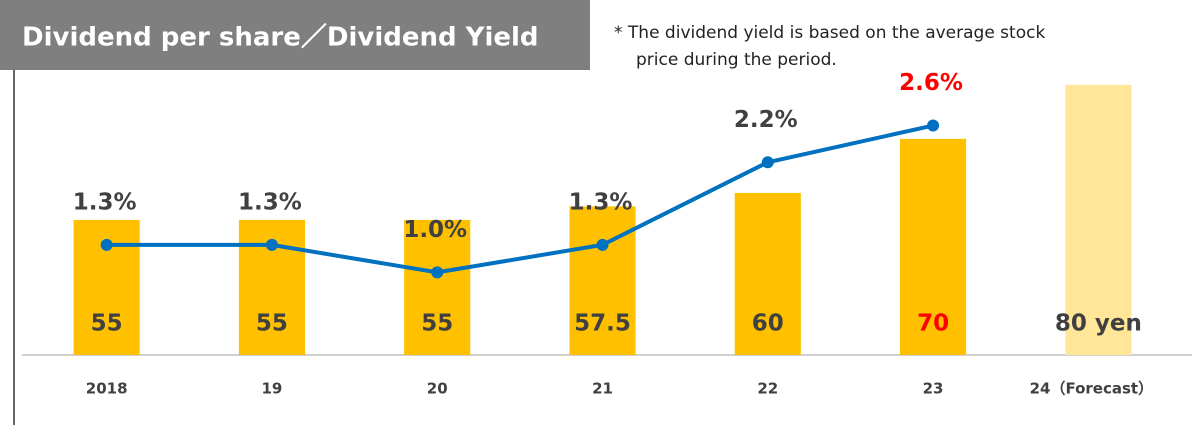 Image resolution: width=1192 pixels, height=425 pixels. I want to click on x-tick-label: 21, so click(602, 389).